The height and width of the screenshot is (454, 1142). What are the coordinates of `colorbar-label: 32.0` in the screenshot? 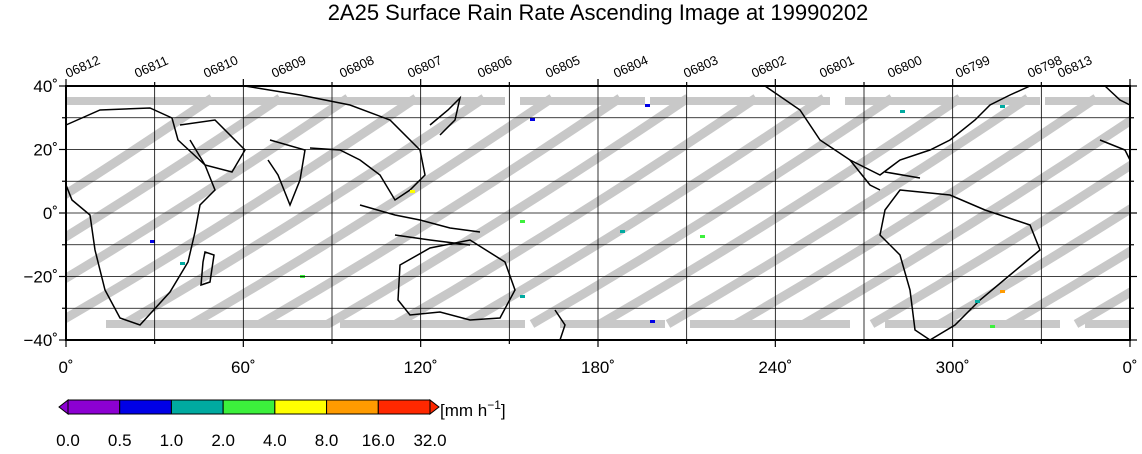 It's located at (429, 440).